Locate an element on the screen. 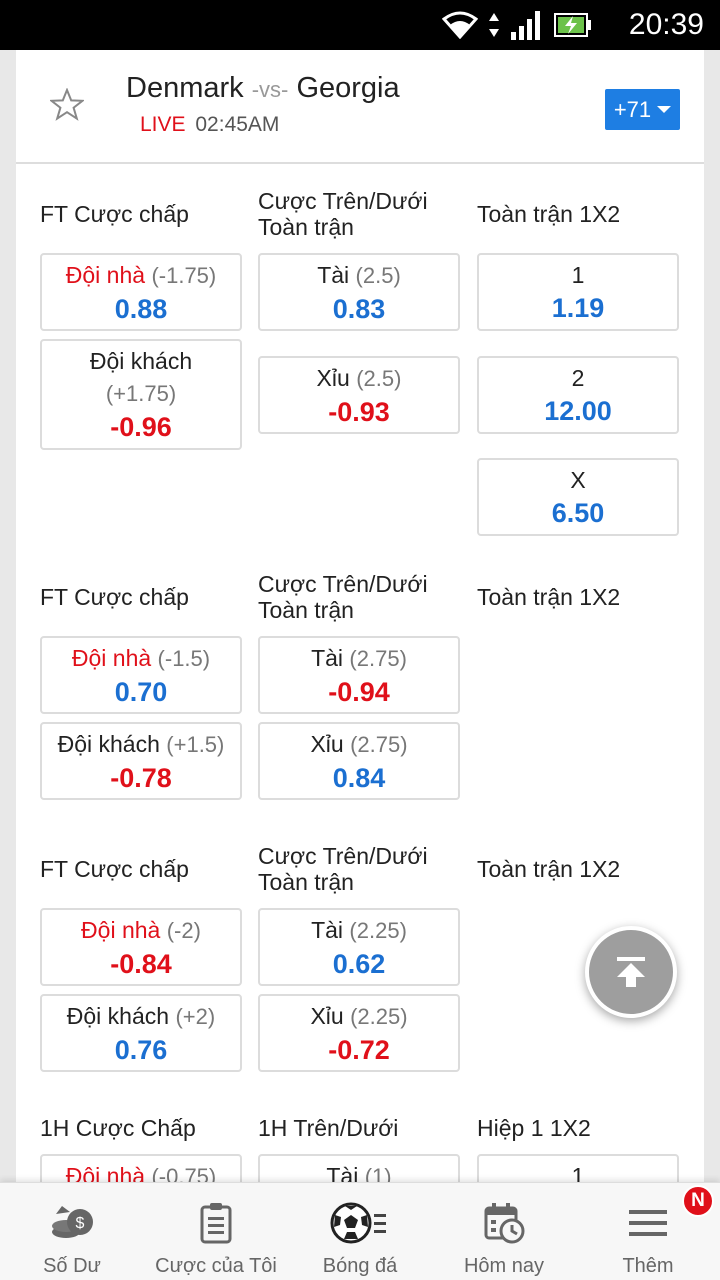  odds-value: 0.76 is located at coordinates (141, 1049).